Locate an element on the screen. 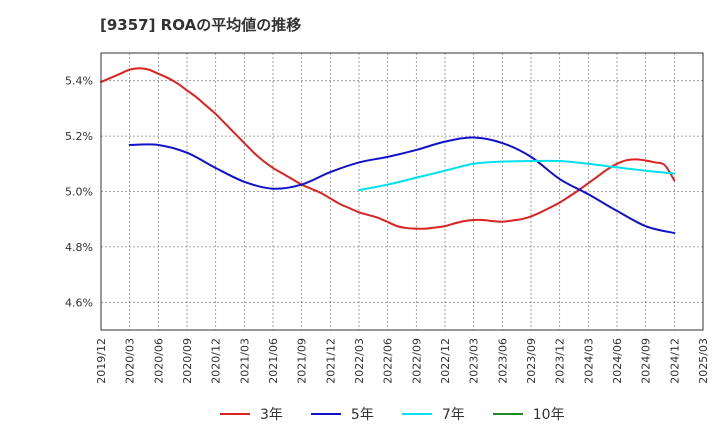  y-tick-label: 5.2% is located at coordinates (79, 136).